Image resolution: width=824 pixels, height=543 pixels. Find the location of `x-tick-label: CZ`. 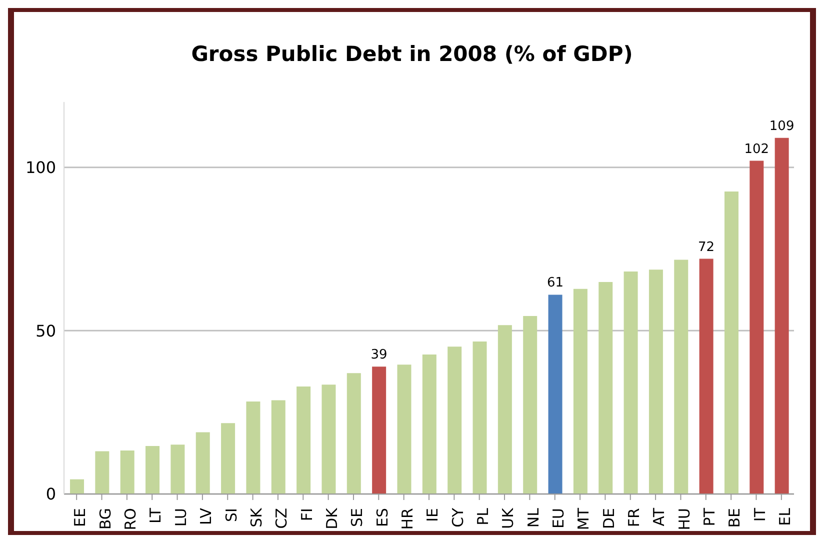

x-tick-label: CZ is located at coordinates (281, 518).